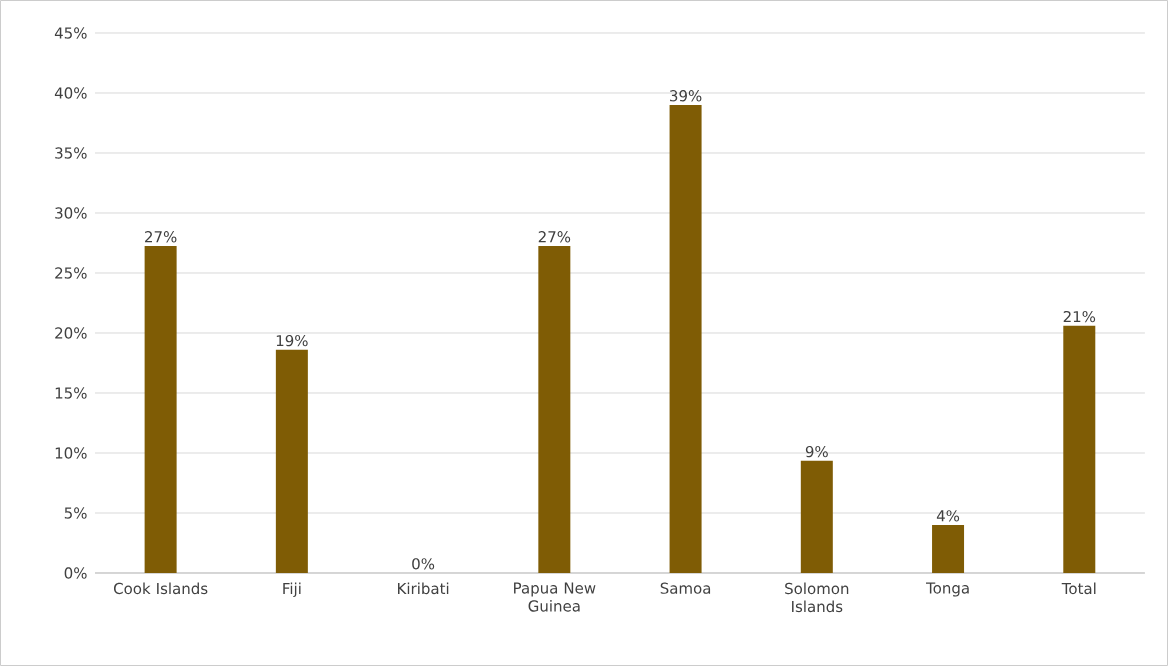 The image size is (1168, 666). Describe the element at coordinates (423, 564) in the screenshot. I see `data-label: 0%` at that location.